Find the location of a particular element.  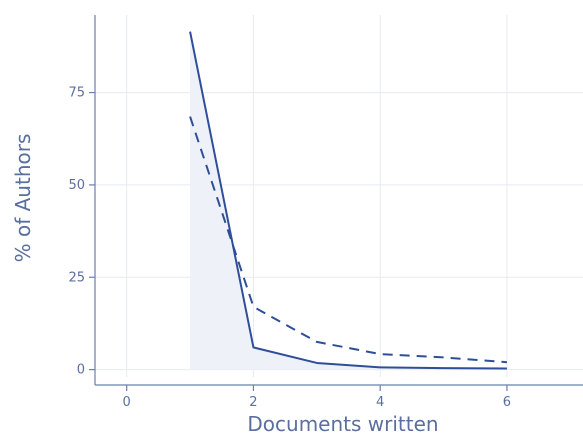

x-tick-label: 6 is located at coordinates (507, 402).